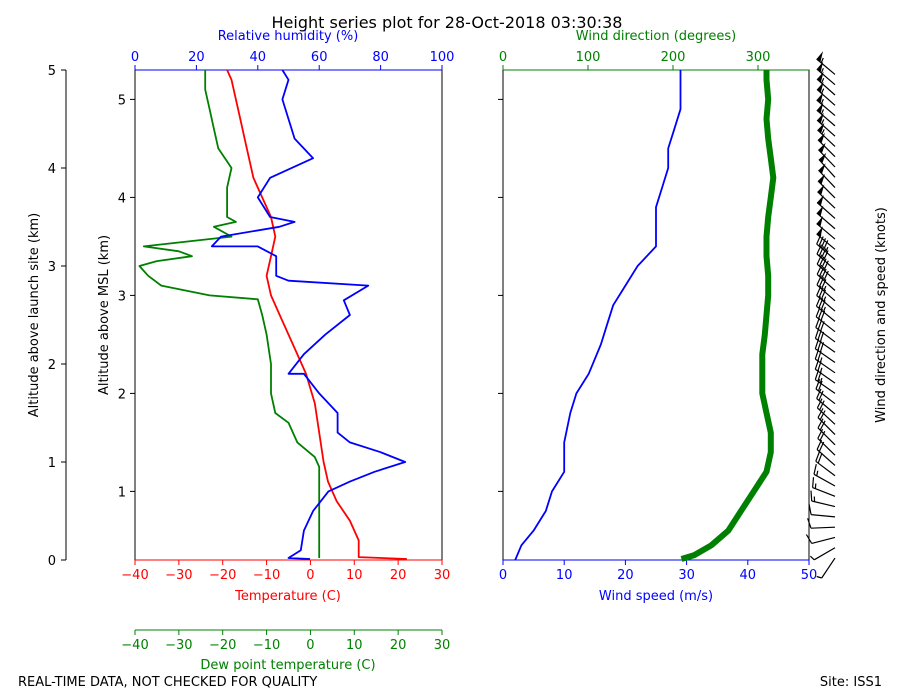  Describe the element at coordinates (564, 575) in the screenshot. I see `windspeed-tick-label: 10` at that location.